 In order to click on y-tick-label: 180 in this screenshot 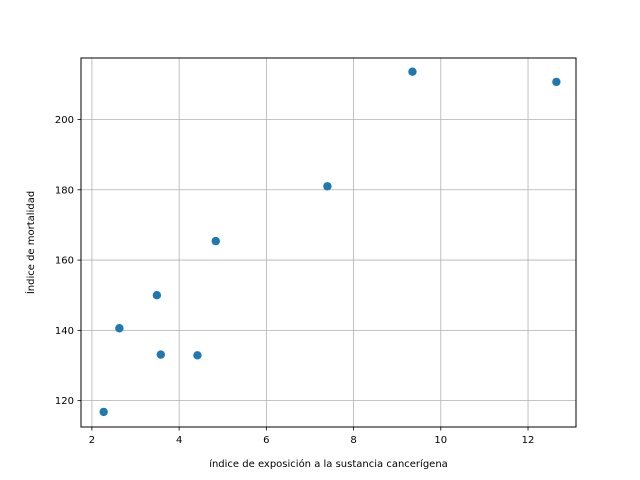, I will do `click(64, 190)`.